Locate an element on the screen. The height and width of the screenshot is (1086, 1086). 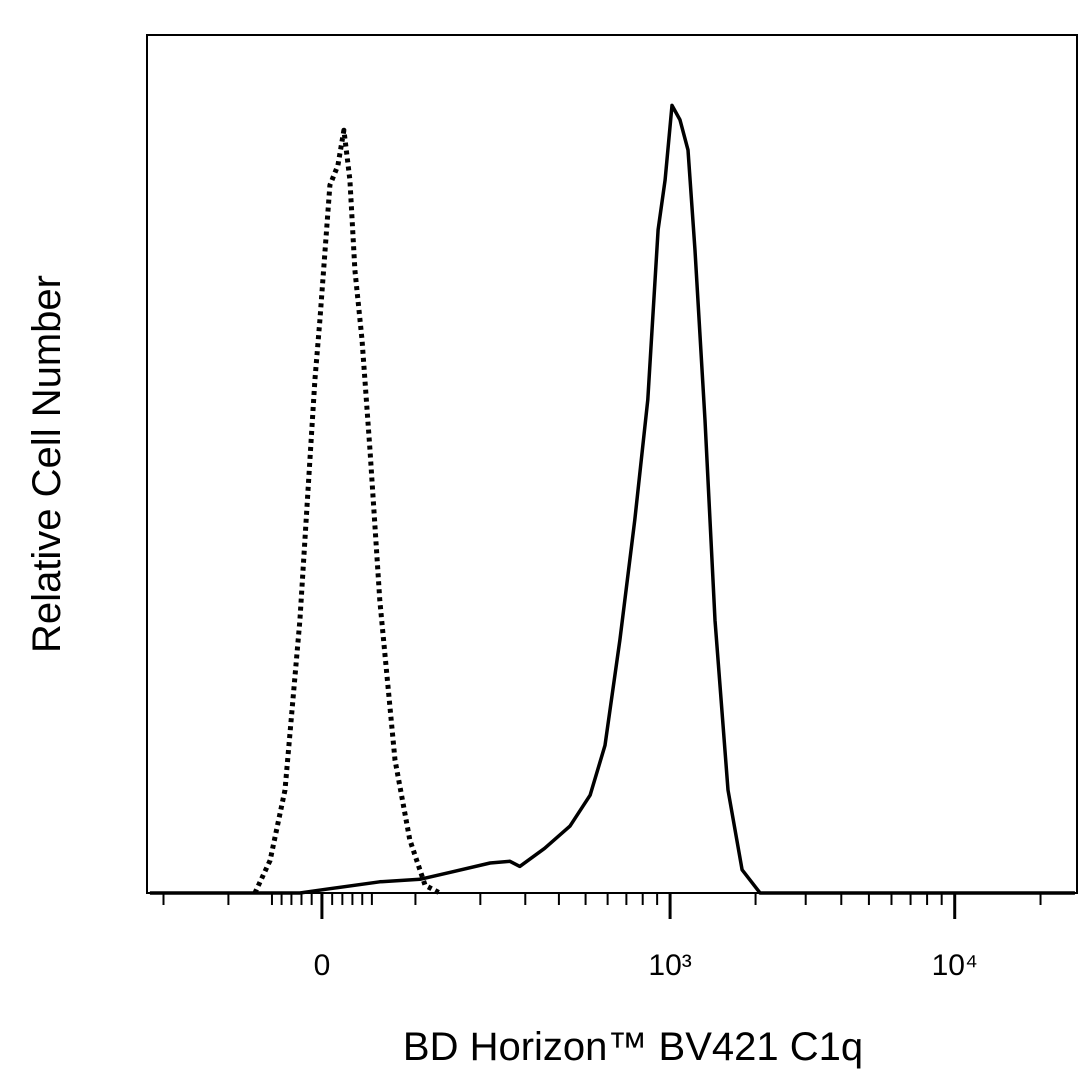
x-tick-label: 10³ is located at coordinates (669, 965).